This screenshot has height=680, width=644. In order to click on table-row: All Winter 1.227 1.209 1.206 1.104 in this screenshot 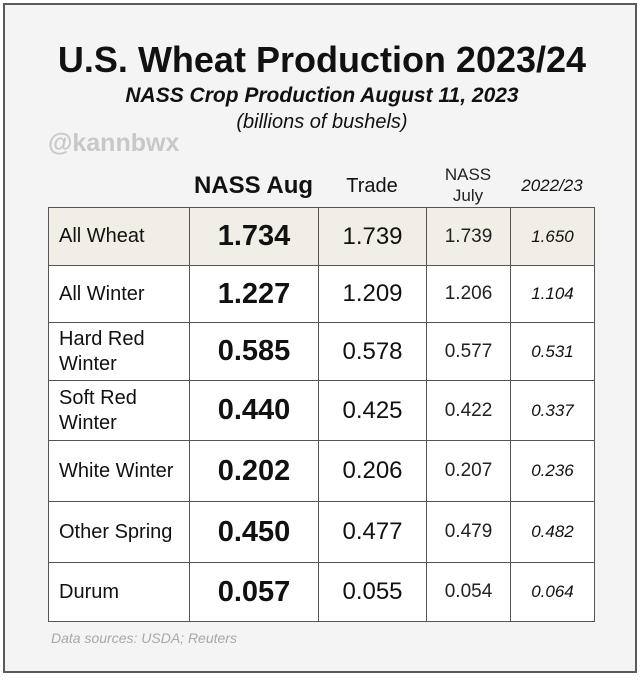, I will do `click(321, 294)`.